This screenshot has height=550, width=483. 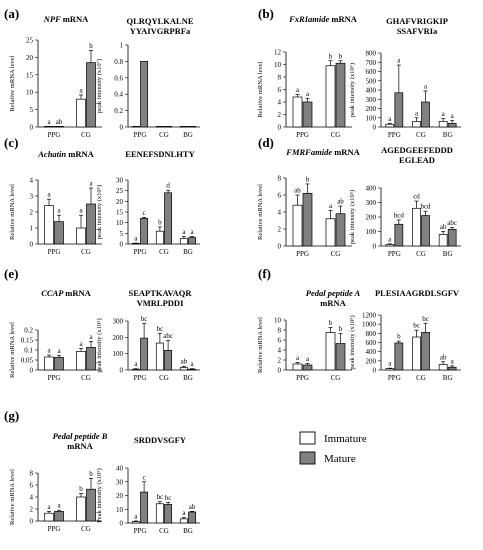 What do you see at coordinates (371, 334) in the screenshot?
I see `y-tick-label: 800` at bounding box center [371, 334].